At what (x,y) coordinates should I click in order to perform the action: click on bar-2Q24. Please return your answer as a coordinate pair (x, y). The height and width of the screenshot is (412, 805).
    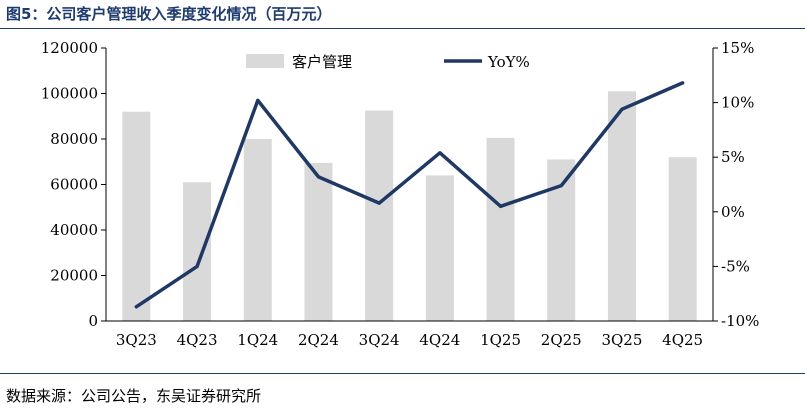
    Looking at the image, I should click on (318, 241).